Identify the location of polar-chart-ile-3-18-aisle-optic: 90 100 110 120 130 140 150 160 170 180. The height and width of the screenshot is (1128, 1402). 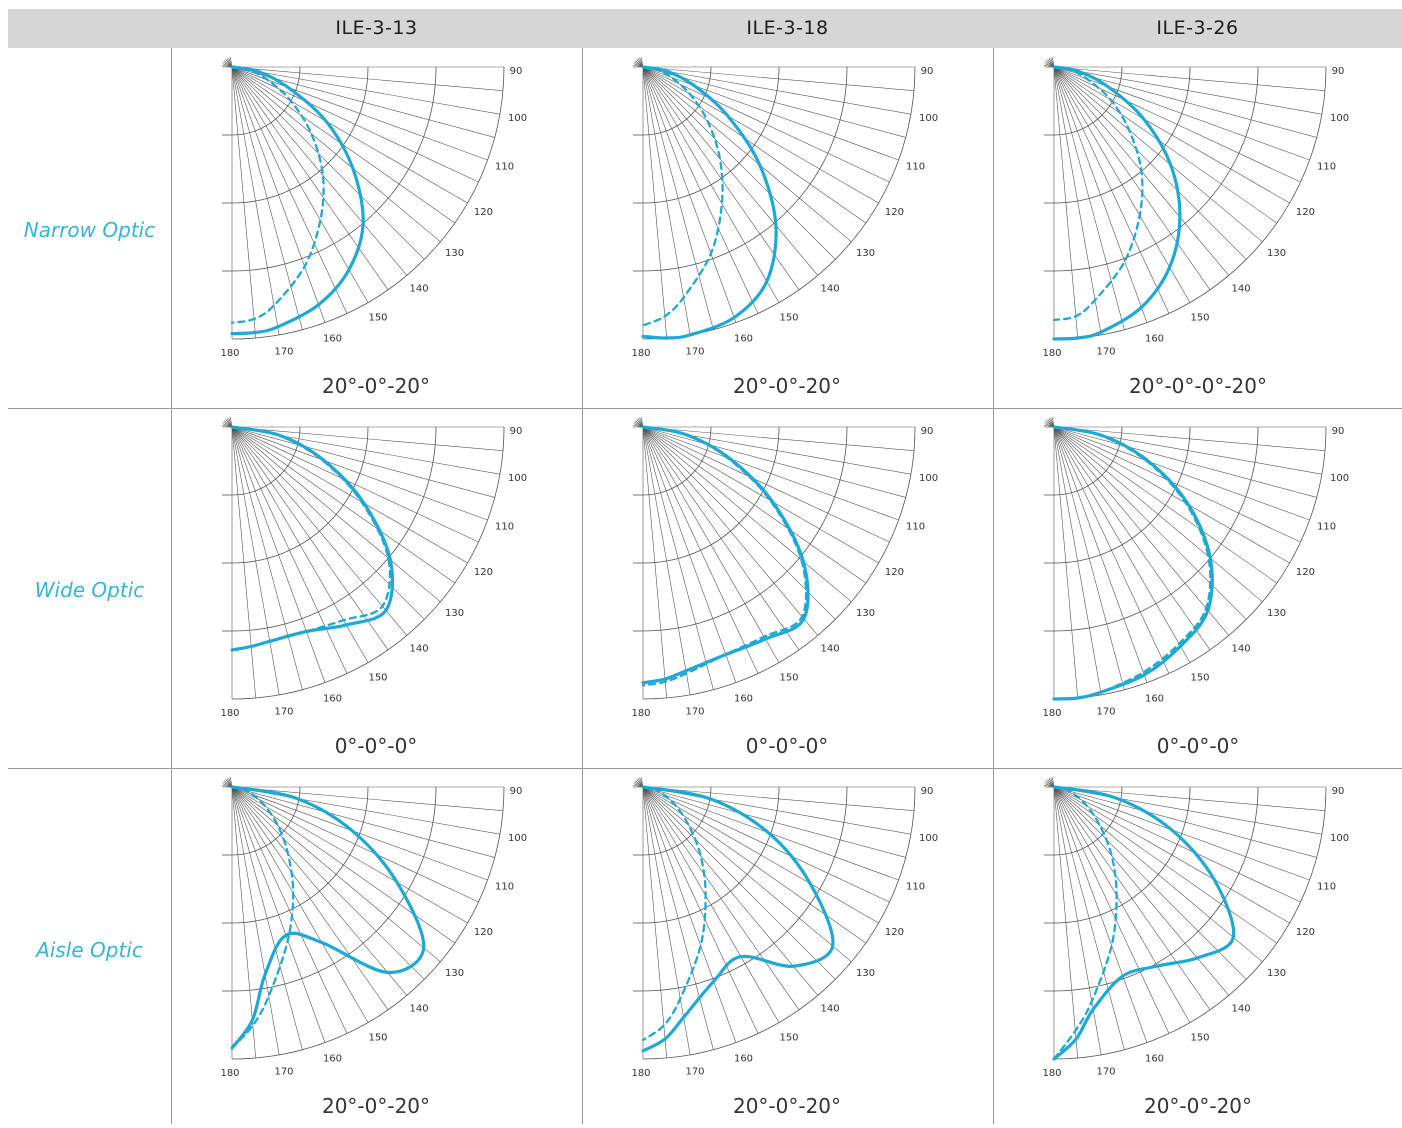
(784, 928).